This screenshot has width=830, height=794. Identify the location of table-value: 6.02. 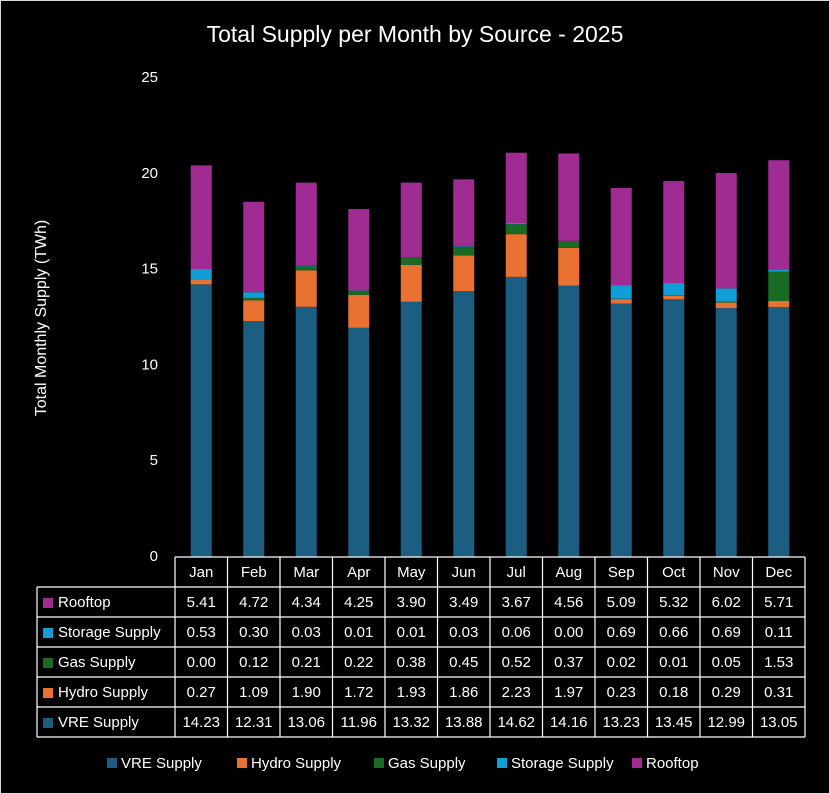
(726, 602).